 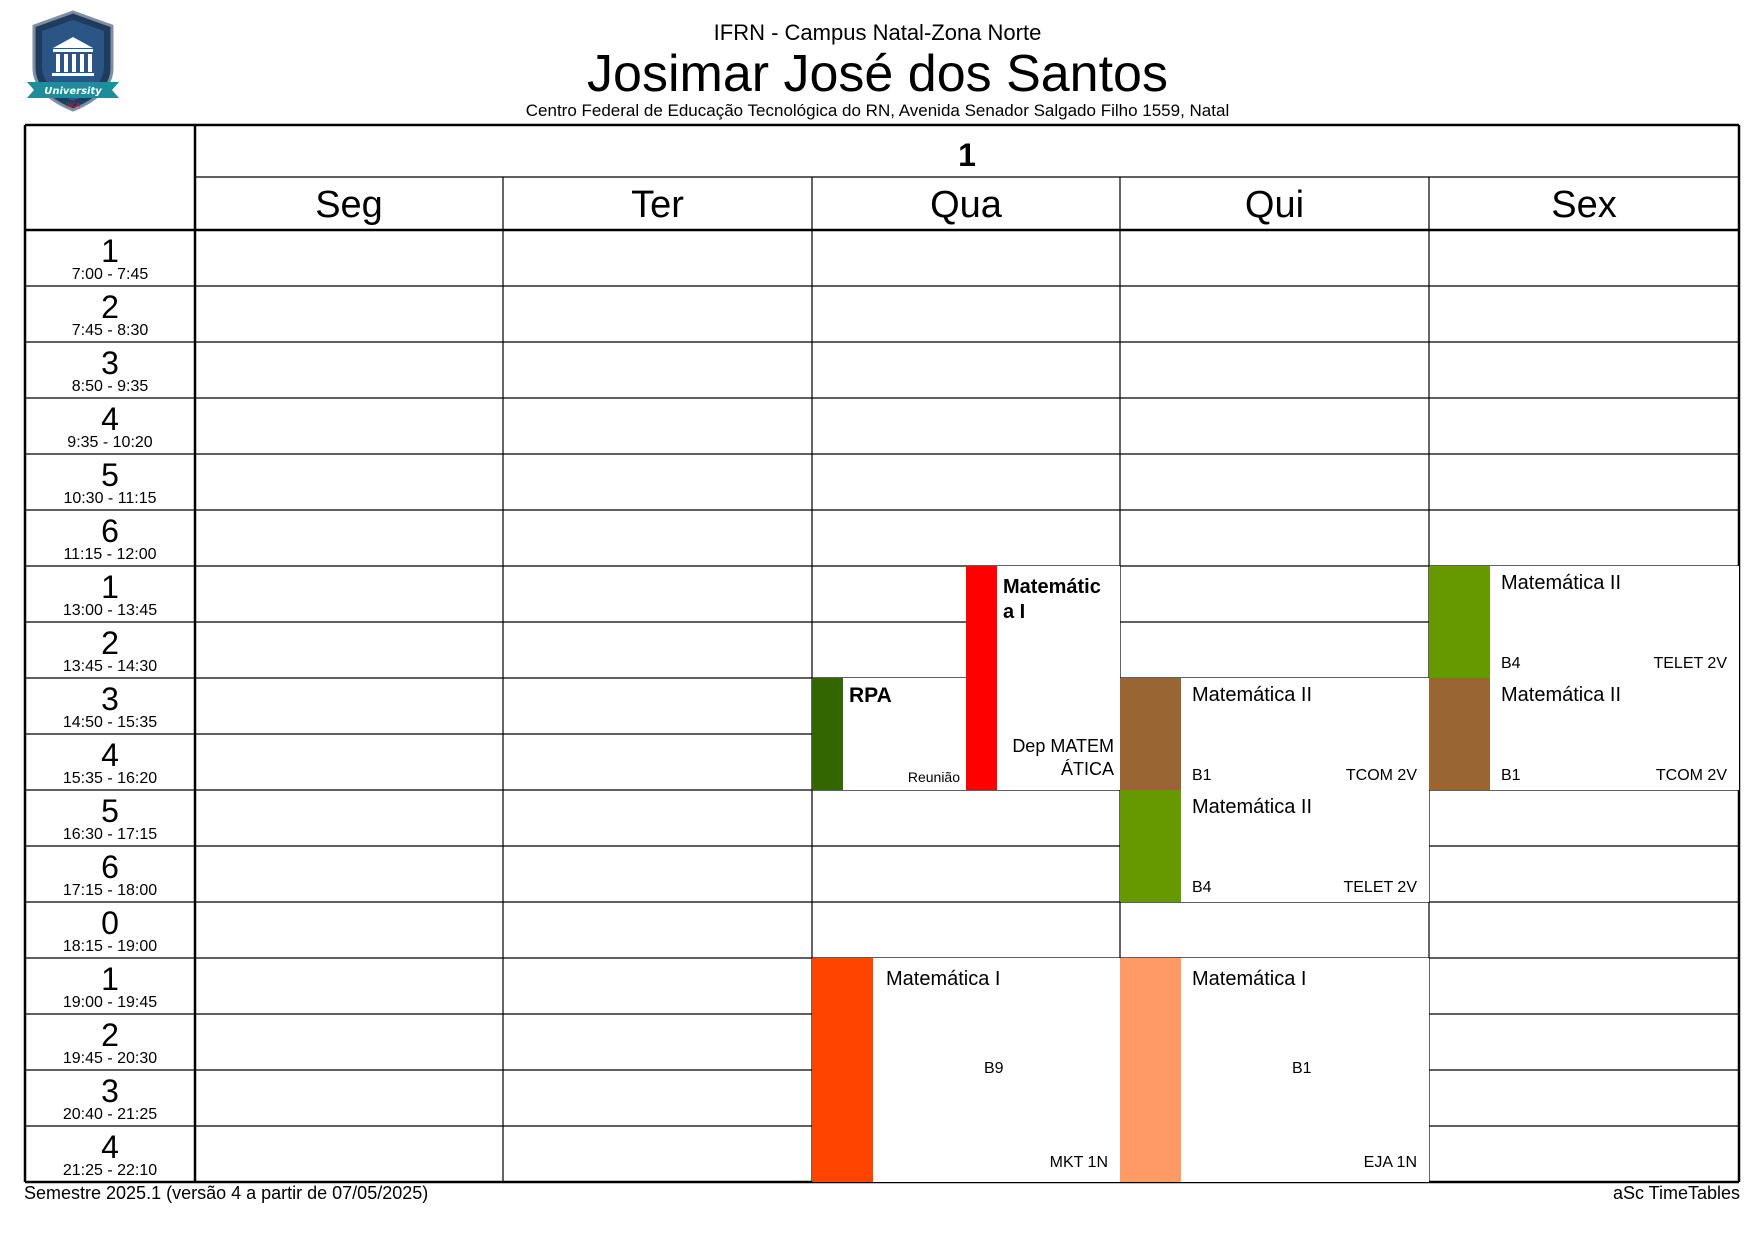 I want to click on logo-text: University, so click(x=73, y=91).